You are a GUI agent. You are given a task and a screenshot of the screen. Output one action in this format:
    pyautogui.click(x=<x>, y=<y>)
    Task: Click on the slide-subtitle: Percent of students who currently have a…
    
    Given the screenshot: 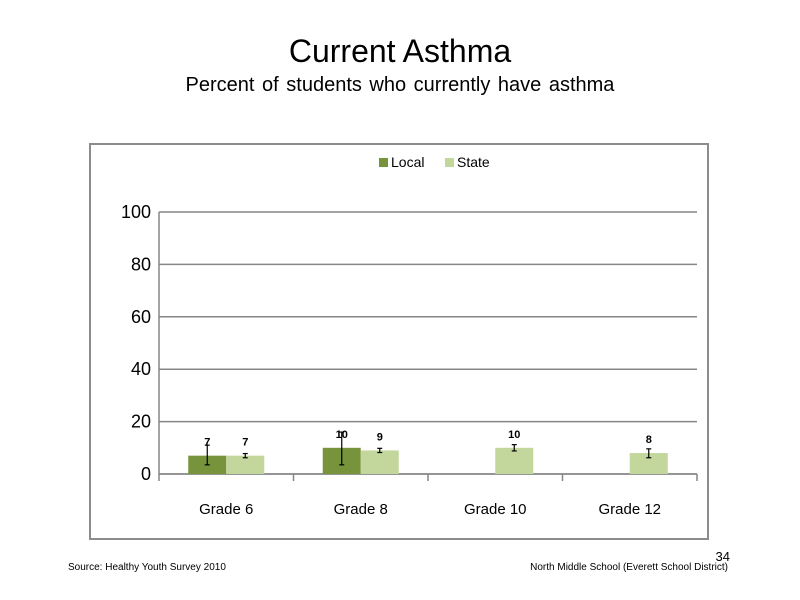 What is the action you would take?
    pyautogui.click(x=400, y=85)
    